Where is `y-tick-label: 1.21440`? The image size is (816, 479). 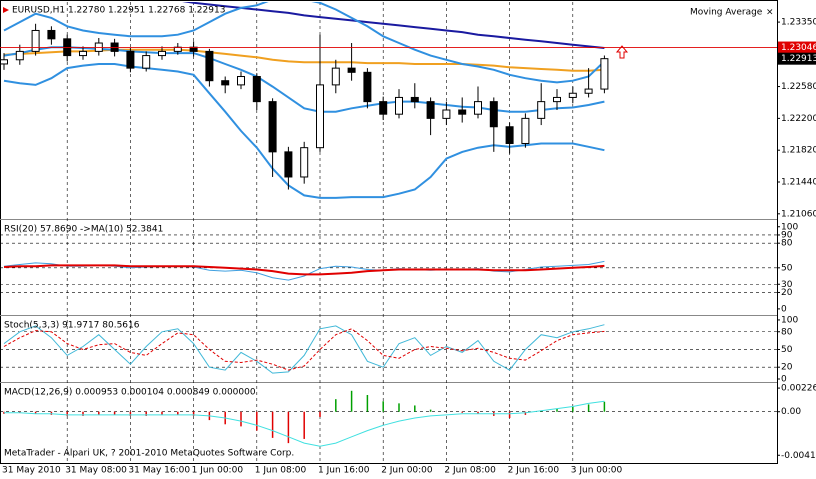 y-tick-label: 1.21440 is located at coordinates (798, 183).